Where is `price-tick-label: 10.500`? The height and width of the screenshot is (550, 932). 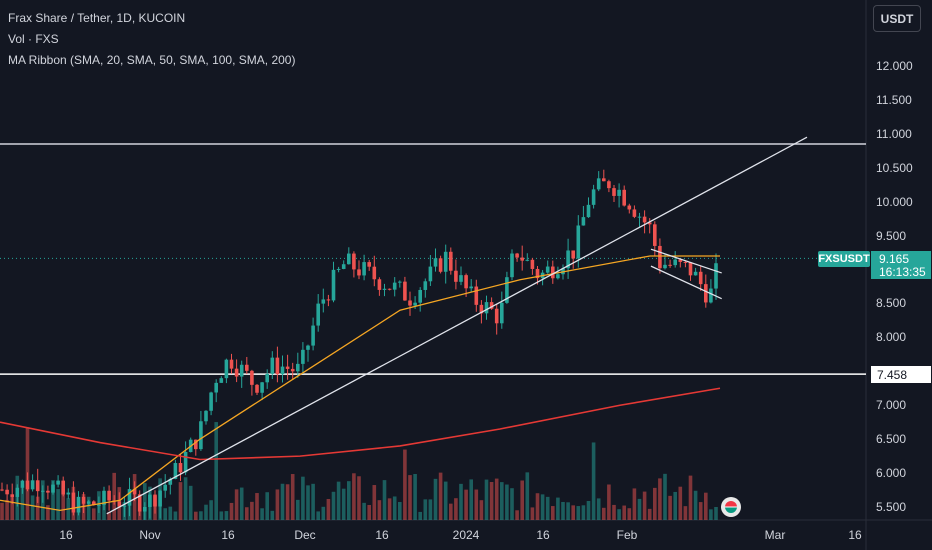 price-tick-label: 10.500 is located at coordinates (894, 167).